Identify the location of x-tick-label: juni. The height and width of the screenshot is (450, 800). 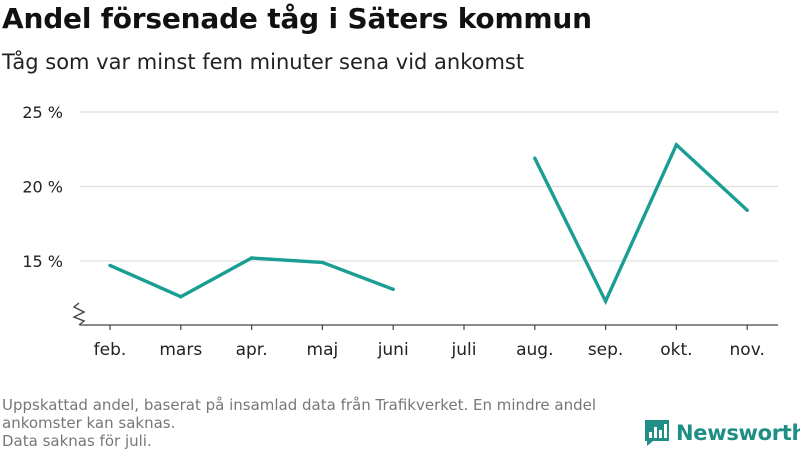
(393, 350).